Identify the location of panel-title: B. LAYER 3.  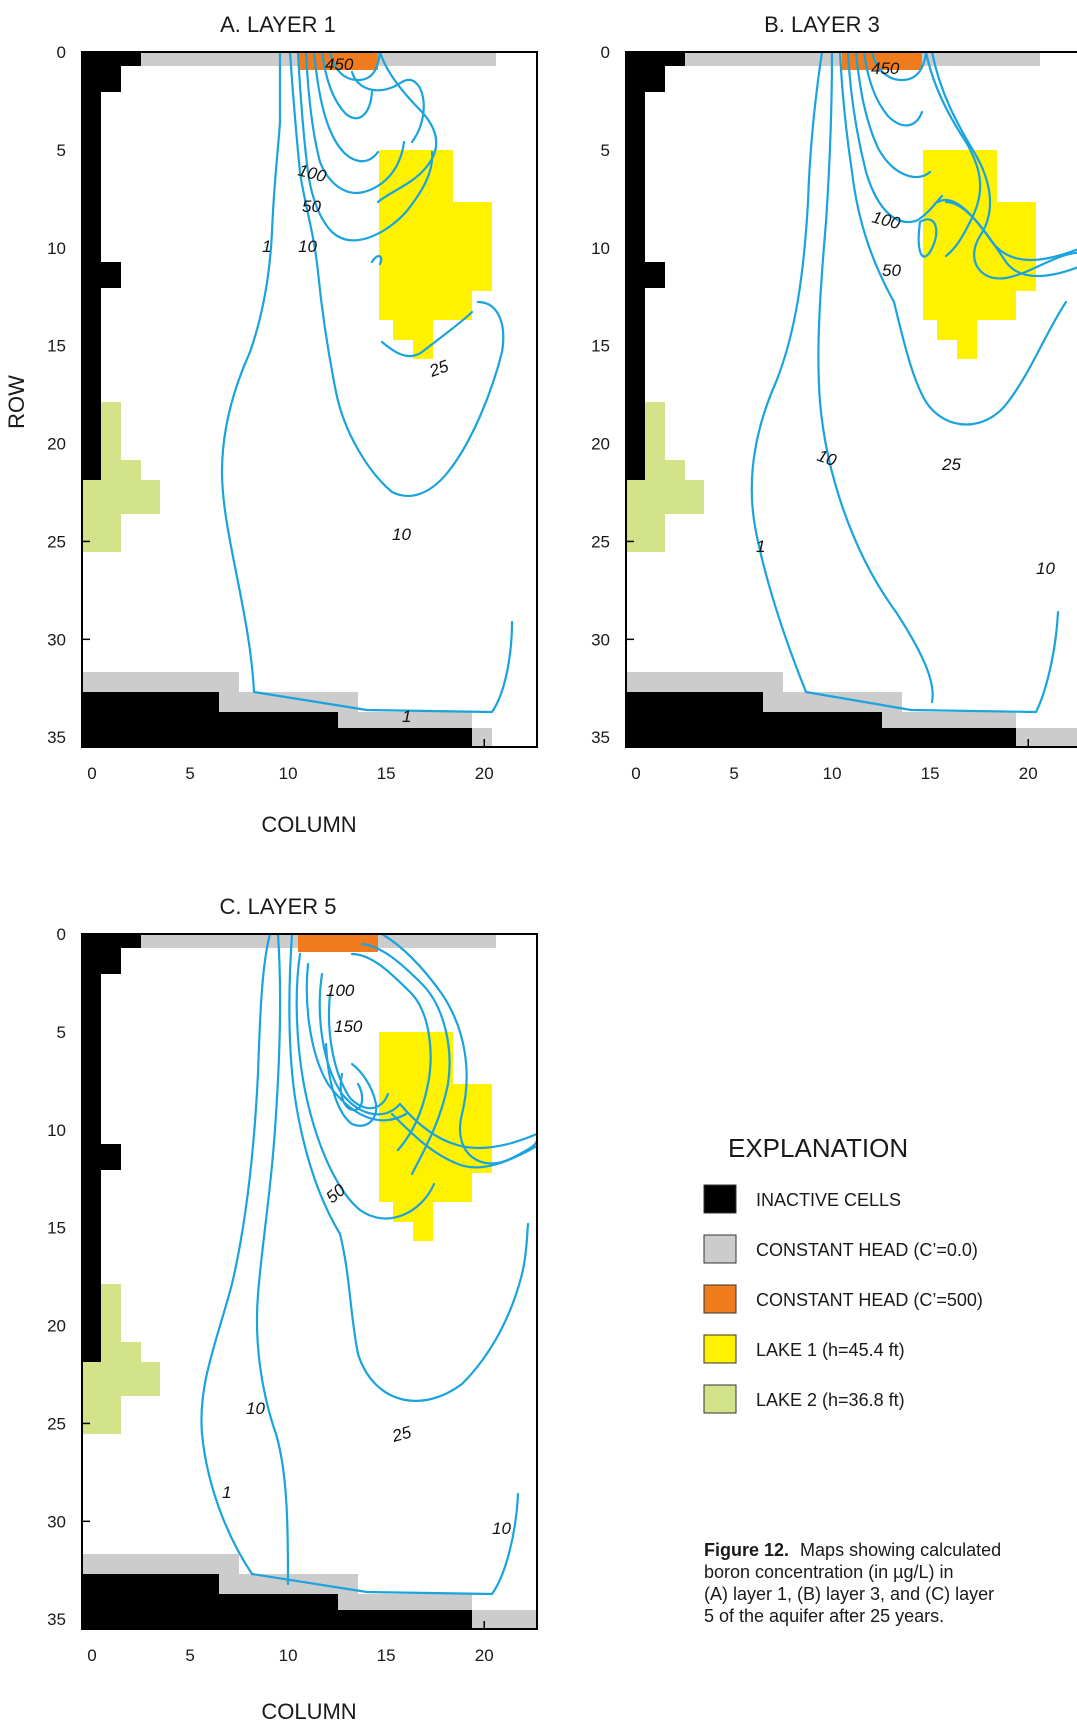
(822, 24).